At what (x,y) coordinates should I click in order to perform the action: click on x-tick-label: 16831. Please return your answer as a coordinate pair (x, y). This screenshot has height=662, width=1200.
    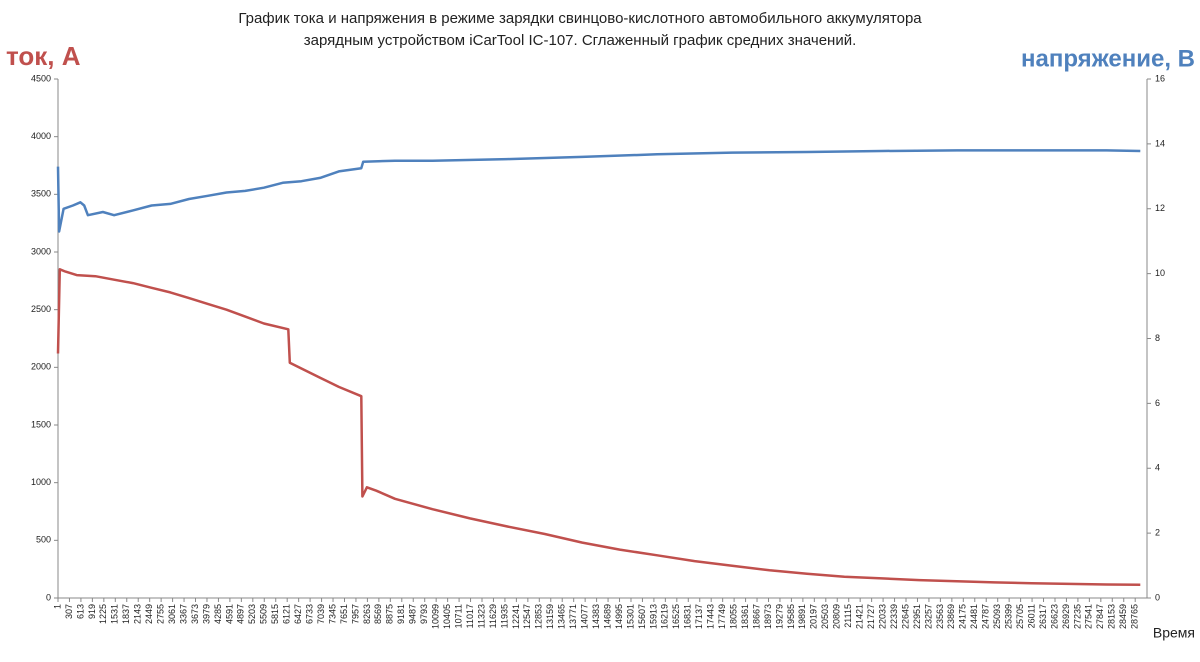
    Looking at the image, I should click on (688, 616).